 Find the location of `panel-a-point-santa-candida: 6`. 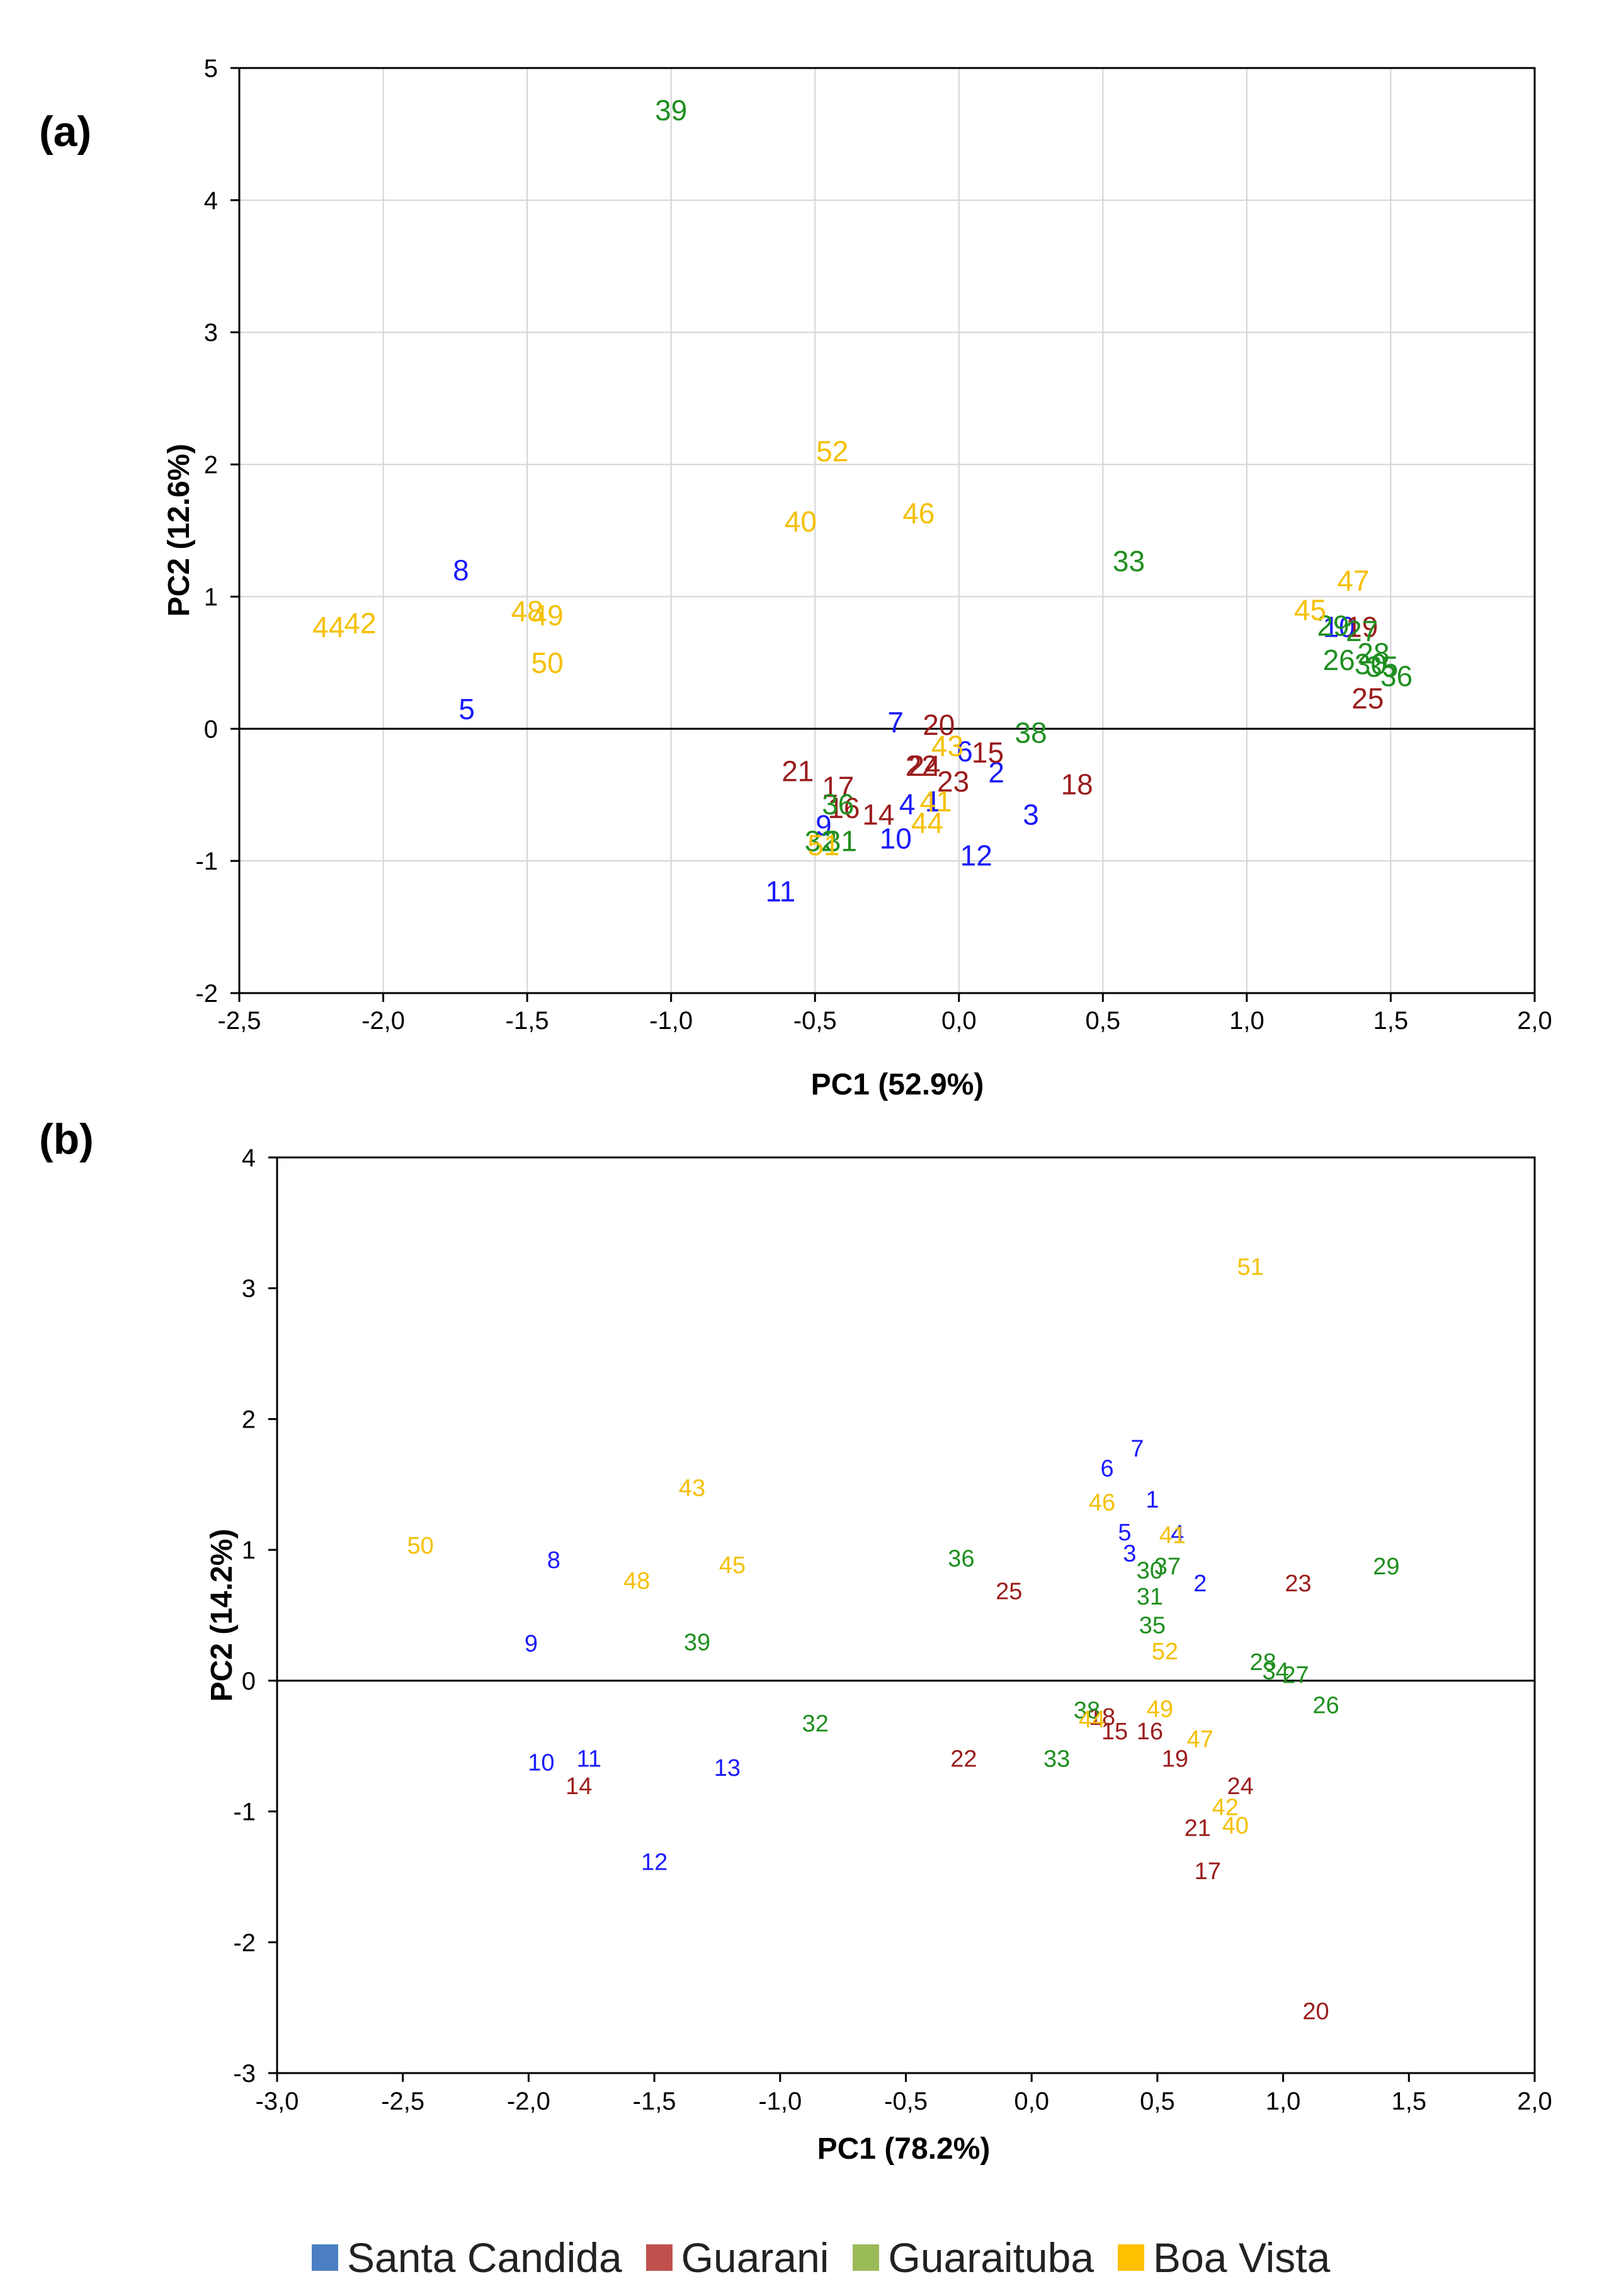

panel-a-point-santa-candida: 6 is located at coordinates (965, 752).